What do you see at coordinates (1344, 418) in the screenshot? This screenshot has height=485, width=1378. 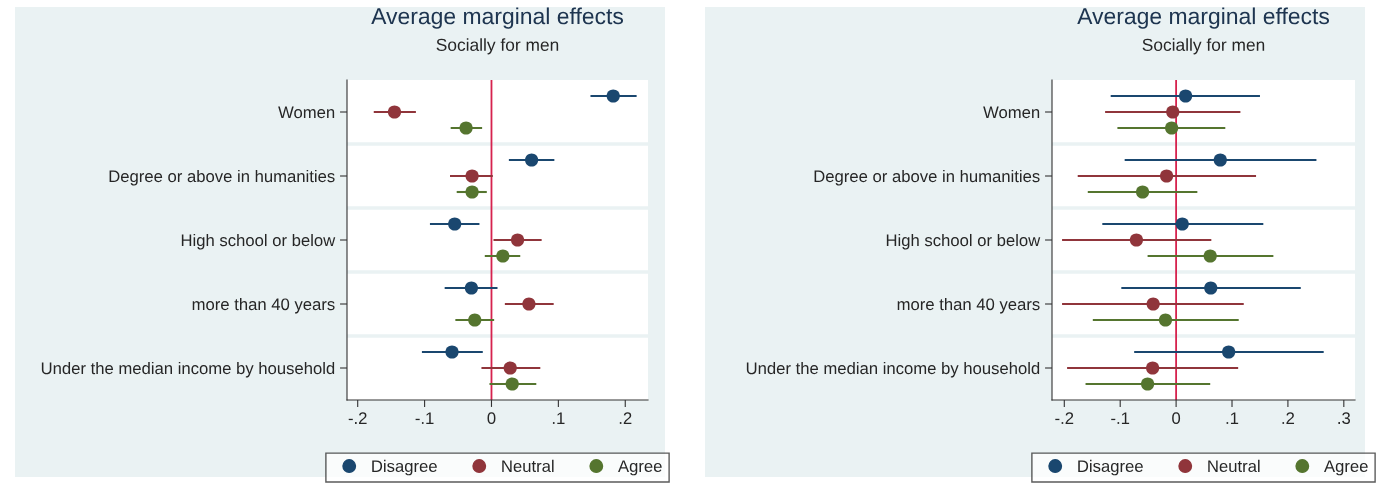 I see `x-tick-label: .3` at bounding box center [1344, 418].